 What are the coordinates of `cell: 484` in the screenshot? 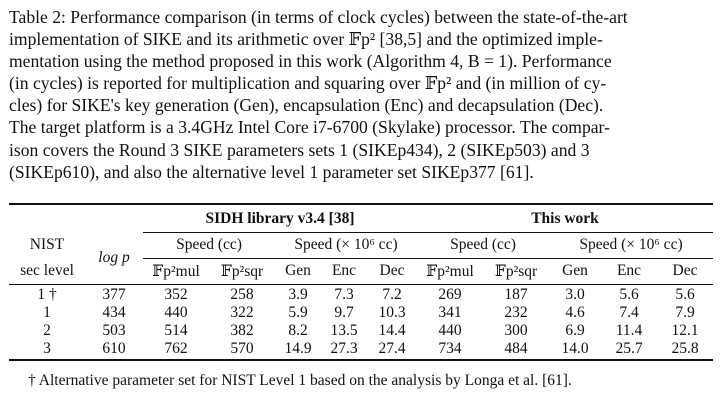 It's located at (516, 348).